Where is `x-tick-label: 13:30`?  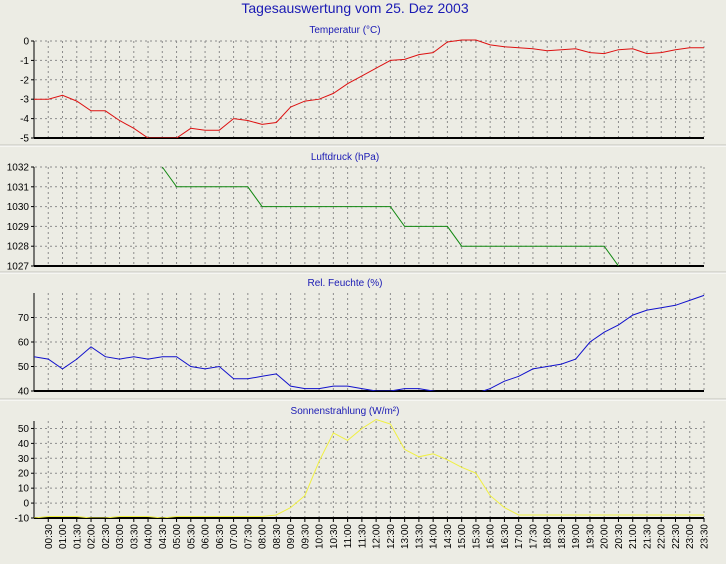 x-tick-label: 13:30 is located at coordinates (419, 536).